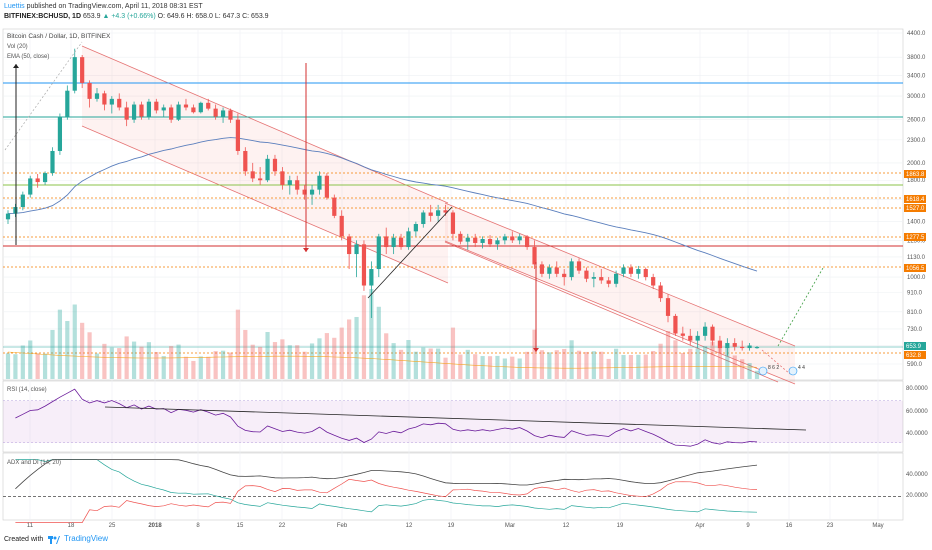  What do you see at coordinates (801, 368) in the screenshot?
I see `pattern-badge-label: 4 4` at bounding box center [801, 368].